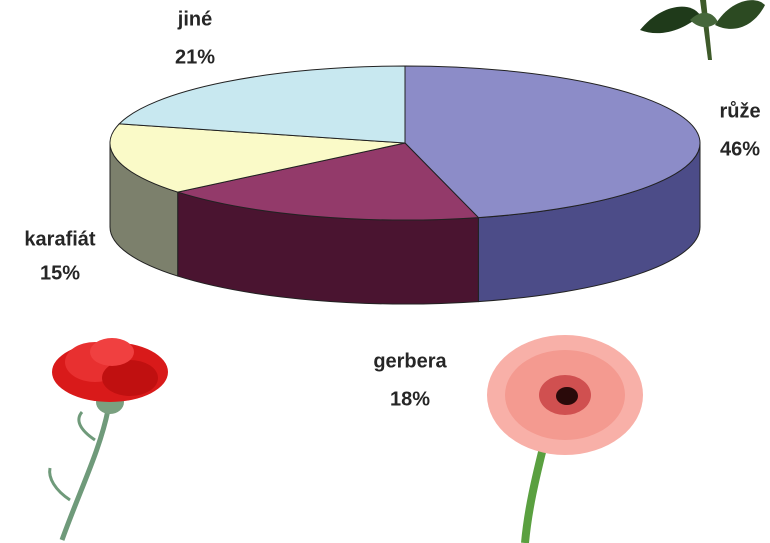 This screenshot has width=770, height=543. I want to click on slice-name-label: jiné, so click(194, 19).